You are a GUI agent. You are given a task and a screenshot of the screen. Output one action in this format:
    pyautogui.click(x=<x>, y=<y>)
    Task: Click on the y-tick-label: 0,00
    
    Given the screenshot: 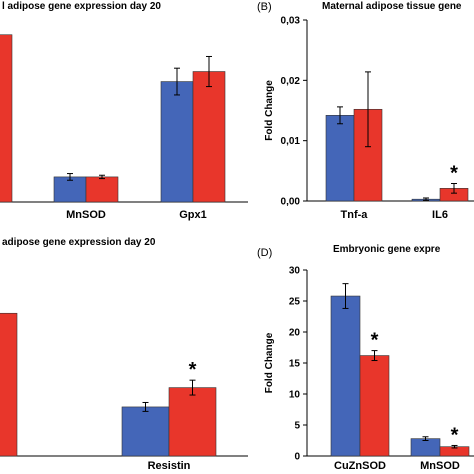 What is the action you would take?
    pyautogui.click(x=291, y=202)
    